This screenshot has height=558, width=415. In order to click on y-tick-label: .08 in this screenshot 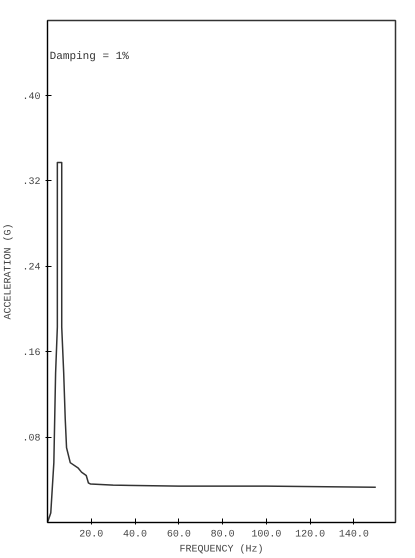, I will do `click(31, 439)`.